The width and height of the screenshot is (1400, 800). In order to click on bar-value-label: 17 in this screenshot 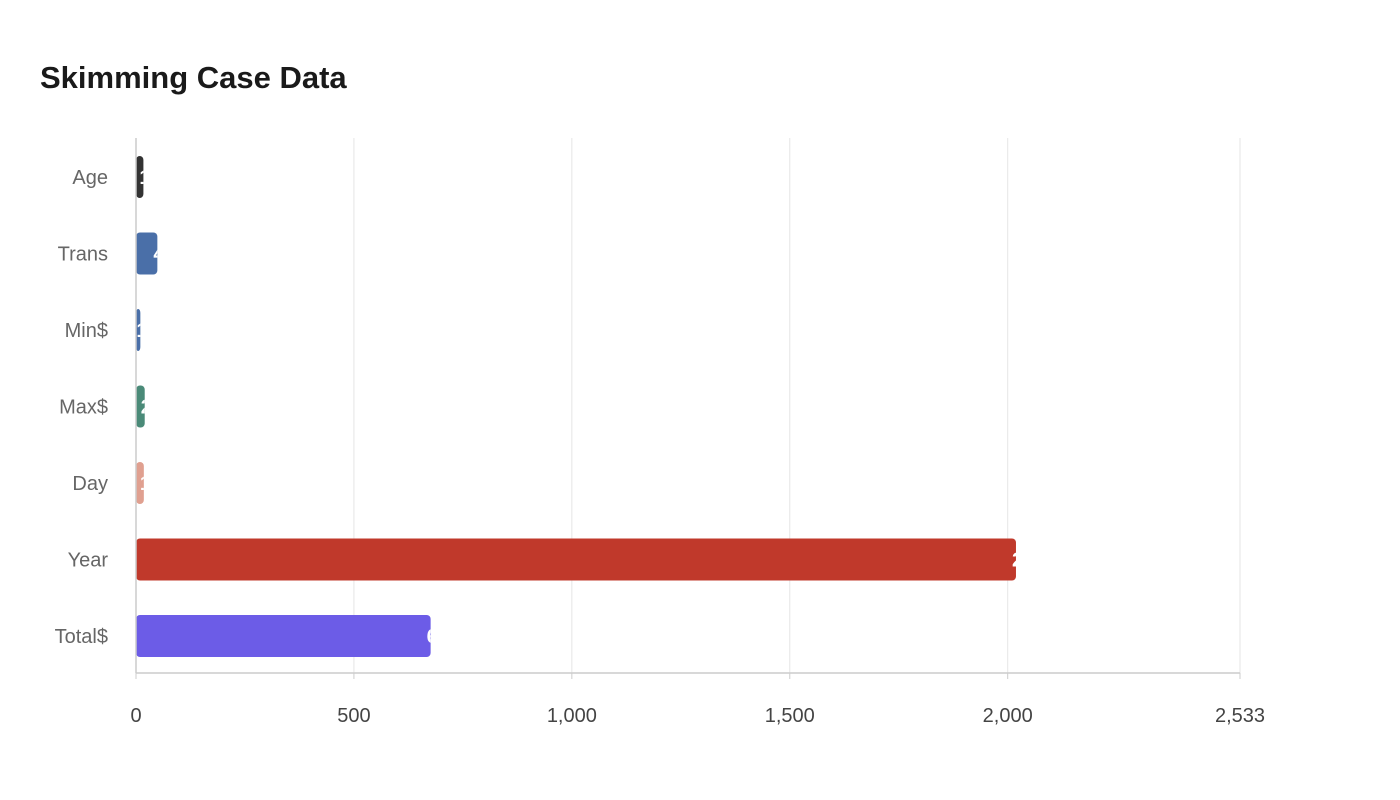, I will do `click(150, 178)`.